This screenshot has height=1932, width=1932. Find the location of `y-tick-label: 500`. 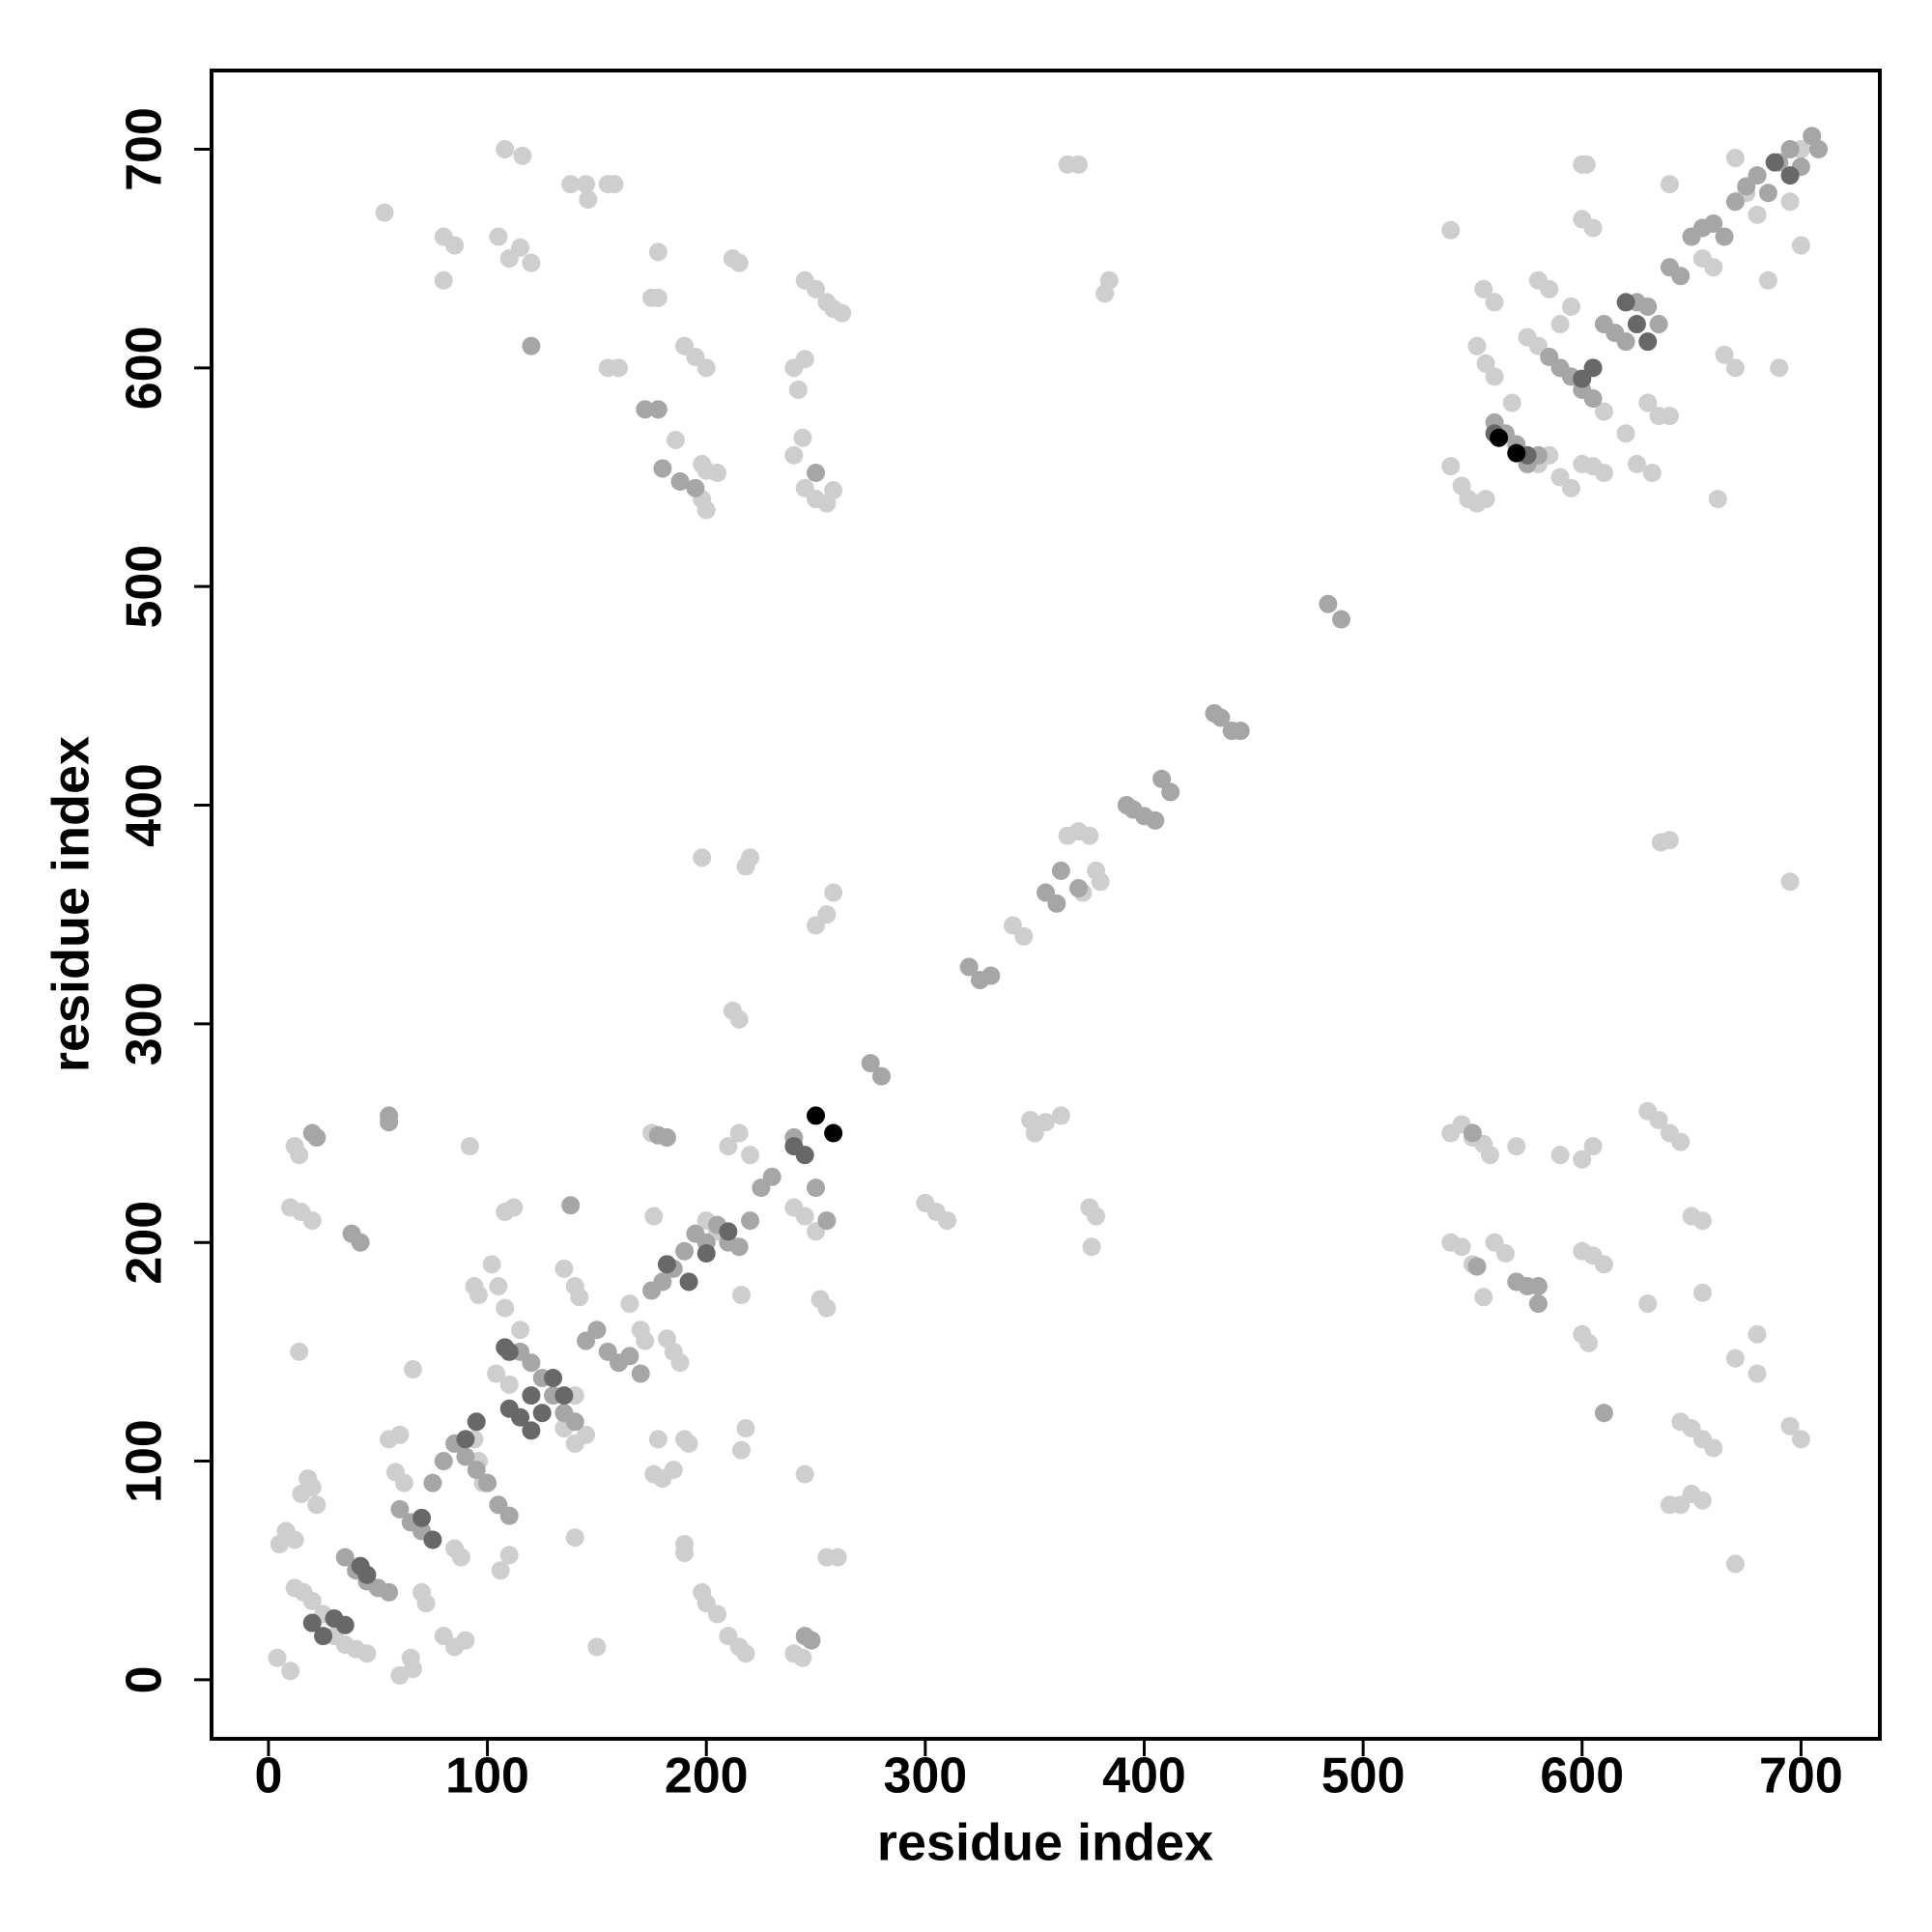

y-tick-label: 500 is located at coordinates (145, 587).